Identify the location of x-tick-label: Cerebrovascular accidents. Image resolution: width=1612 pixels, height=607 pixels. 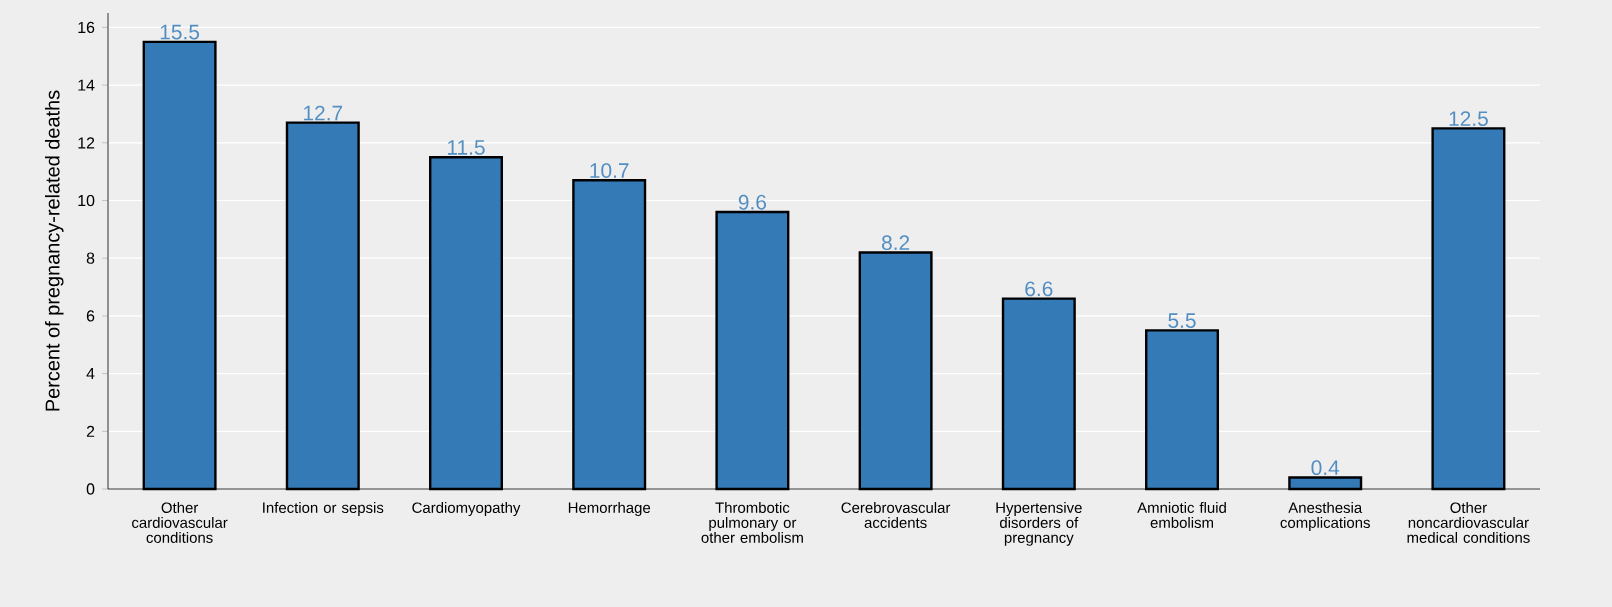
(896, 515).